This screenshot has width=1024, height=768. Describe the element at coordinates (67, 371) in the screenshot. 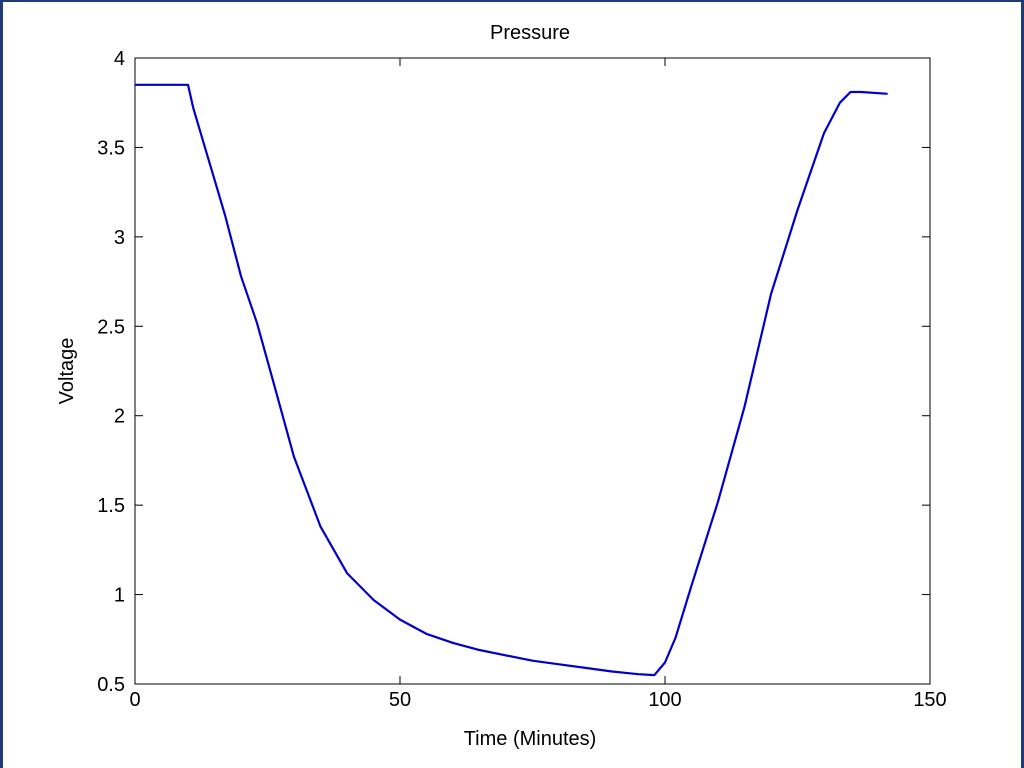

I see `y-axis-label: Voltage` at that location.